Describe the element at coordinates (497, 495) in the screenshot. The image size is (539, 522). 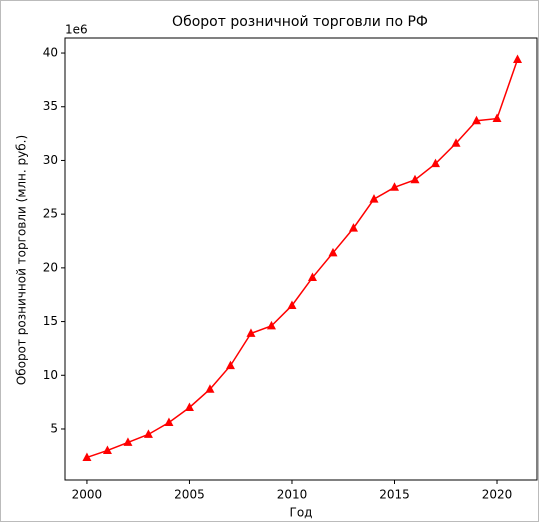
I see `x-tick-label: 2020` at that location.